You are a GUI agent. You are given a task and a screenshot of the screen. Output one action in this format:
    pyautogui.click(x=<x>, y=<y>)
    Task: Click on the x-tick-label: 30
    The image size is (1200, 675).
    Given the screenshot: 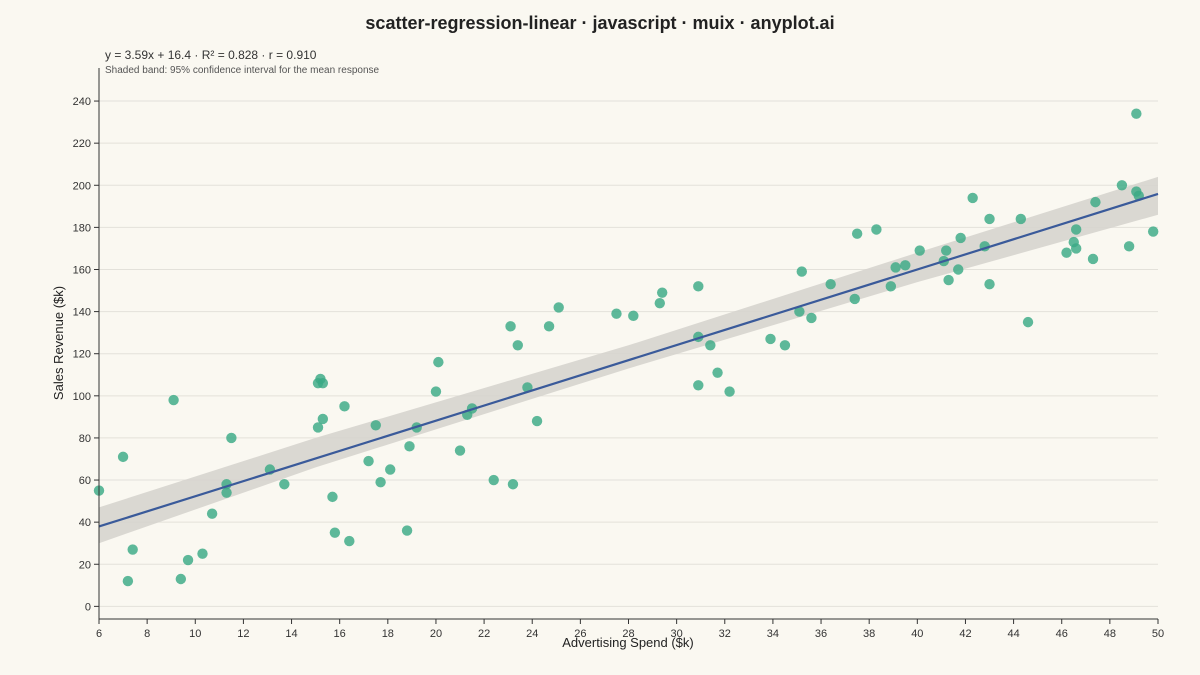 What is the action you would take?
    pyautogui.click(x=677, y=634)
    